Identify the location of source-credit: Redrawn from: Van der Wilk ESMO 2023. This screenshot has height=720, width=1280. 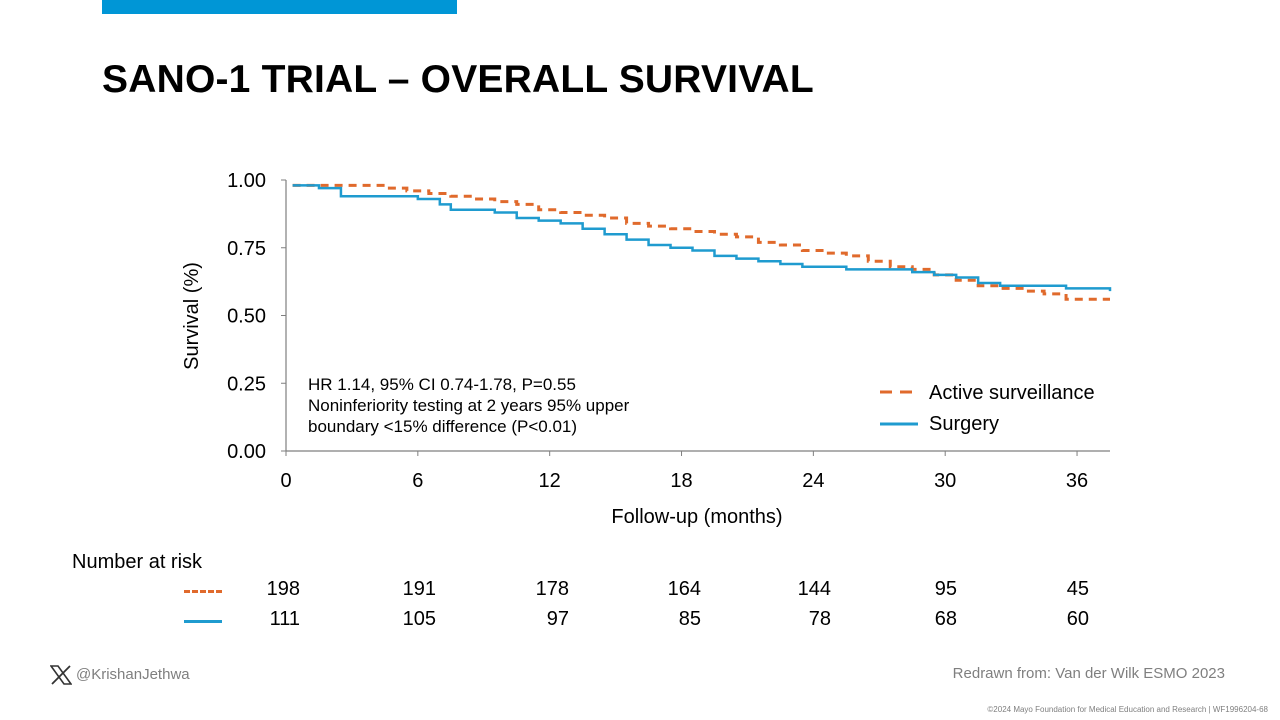
(1088, 673).